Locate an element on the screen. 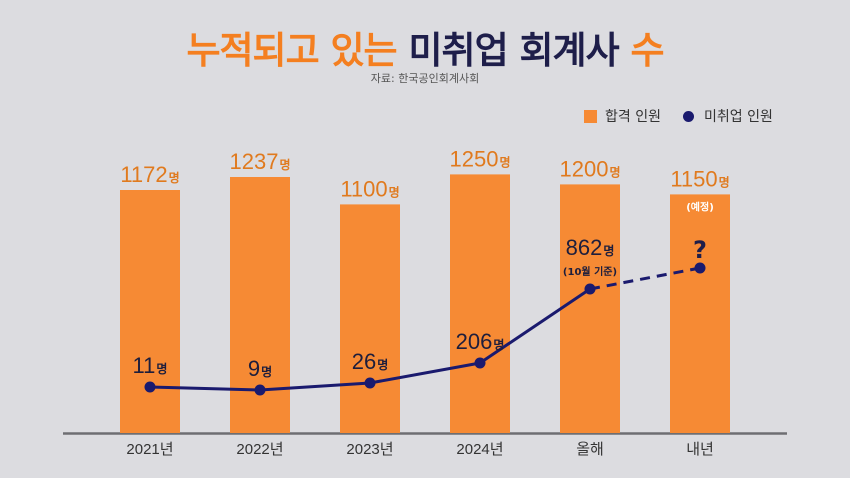 This screenshot has height=478, width=850. legend: 합격 인원 미취업 인원 is located at coordinates (689, 116).